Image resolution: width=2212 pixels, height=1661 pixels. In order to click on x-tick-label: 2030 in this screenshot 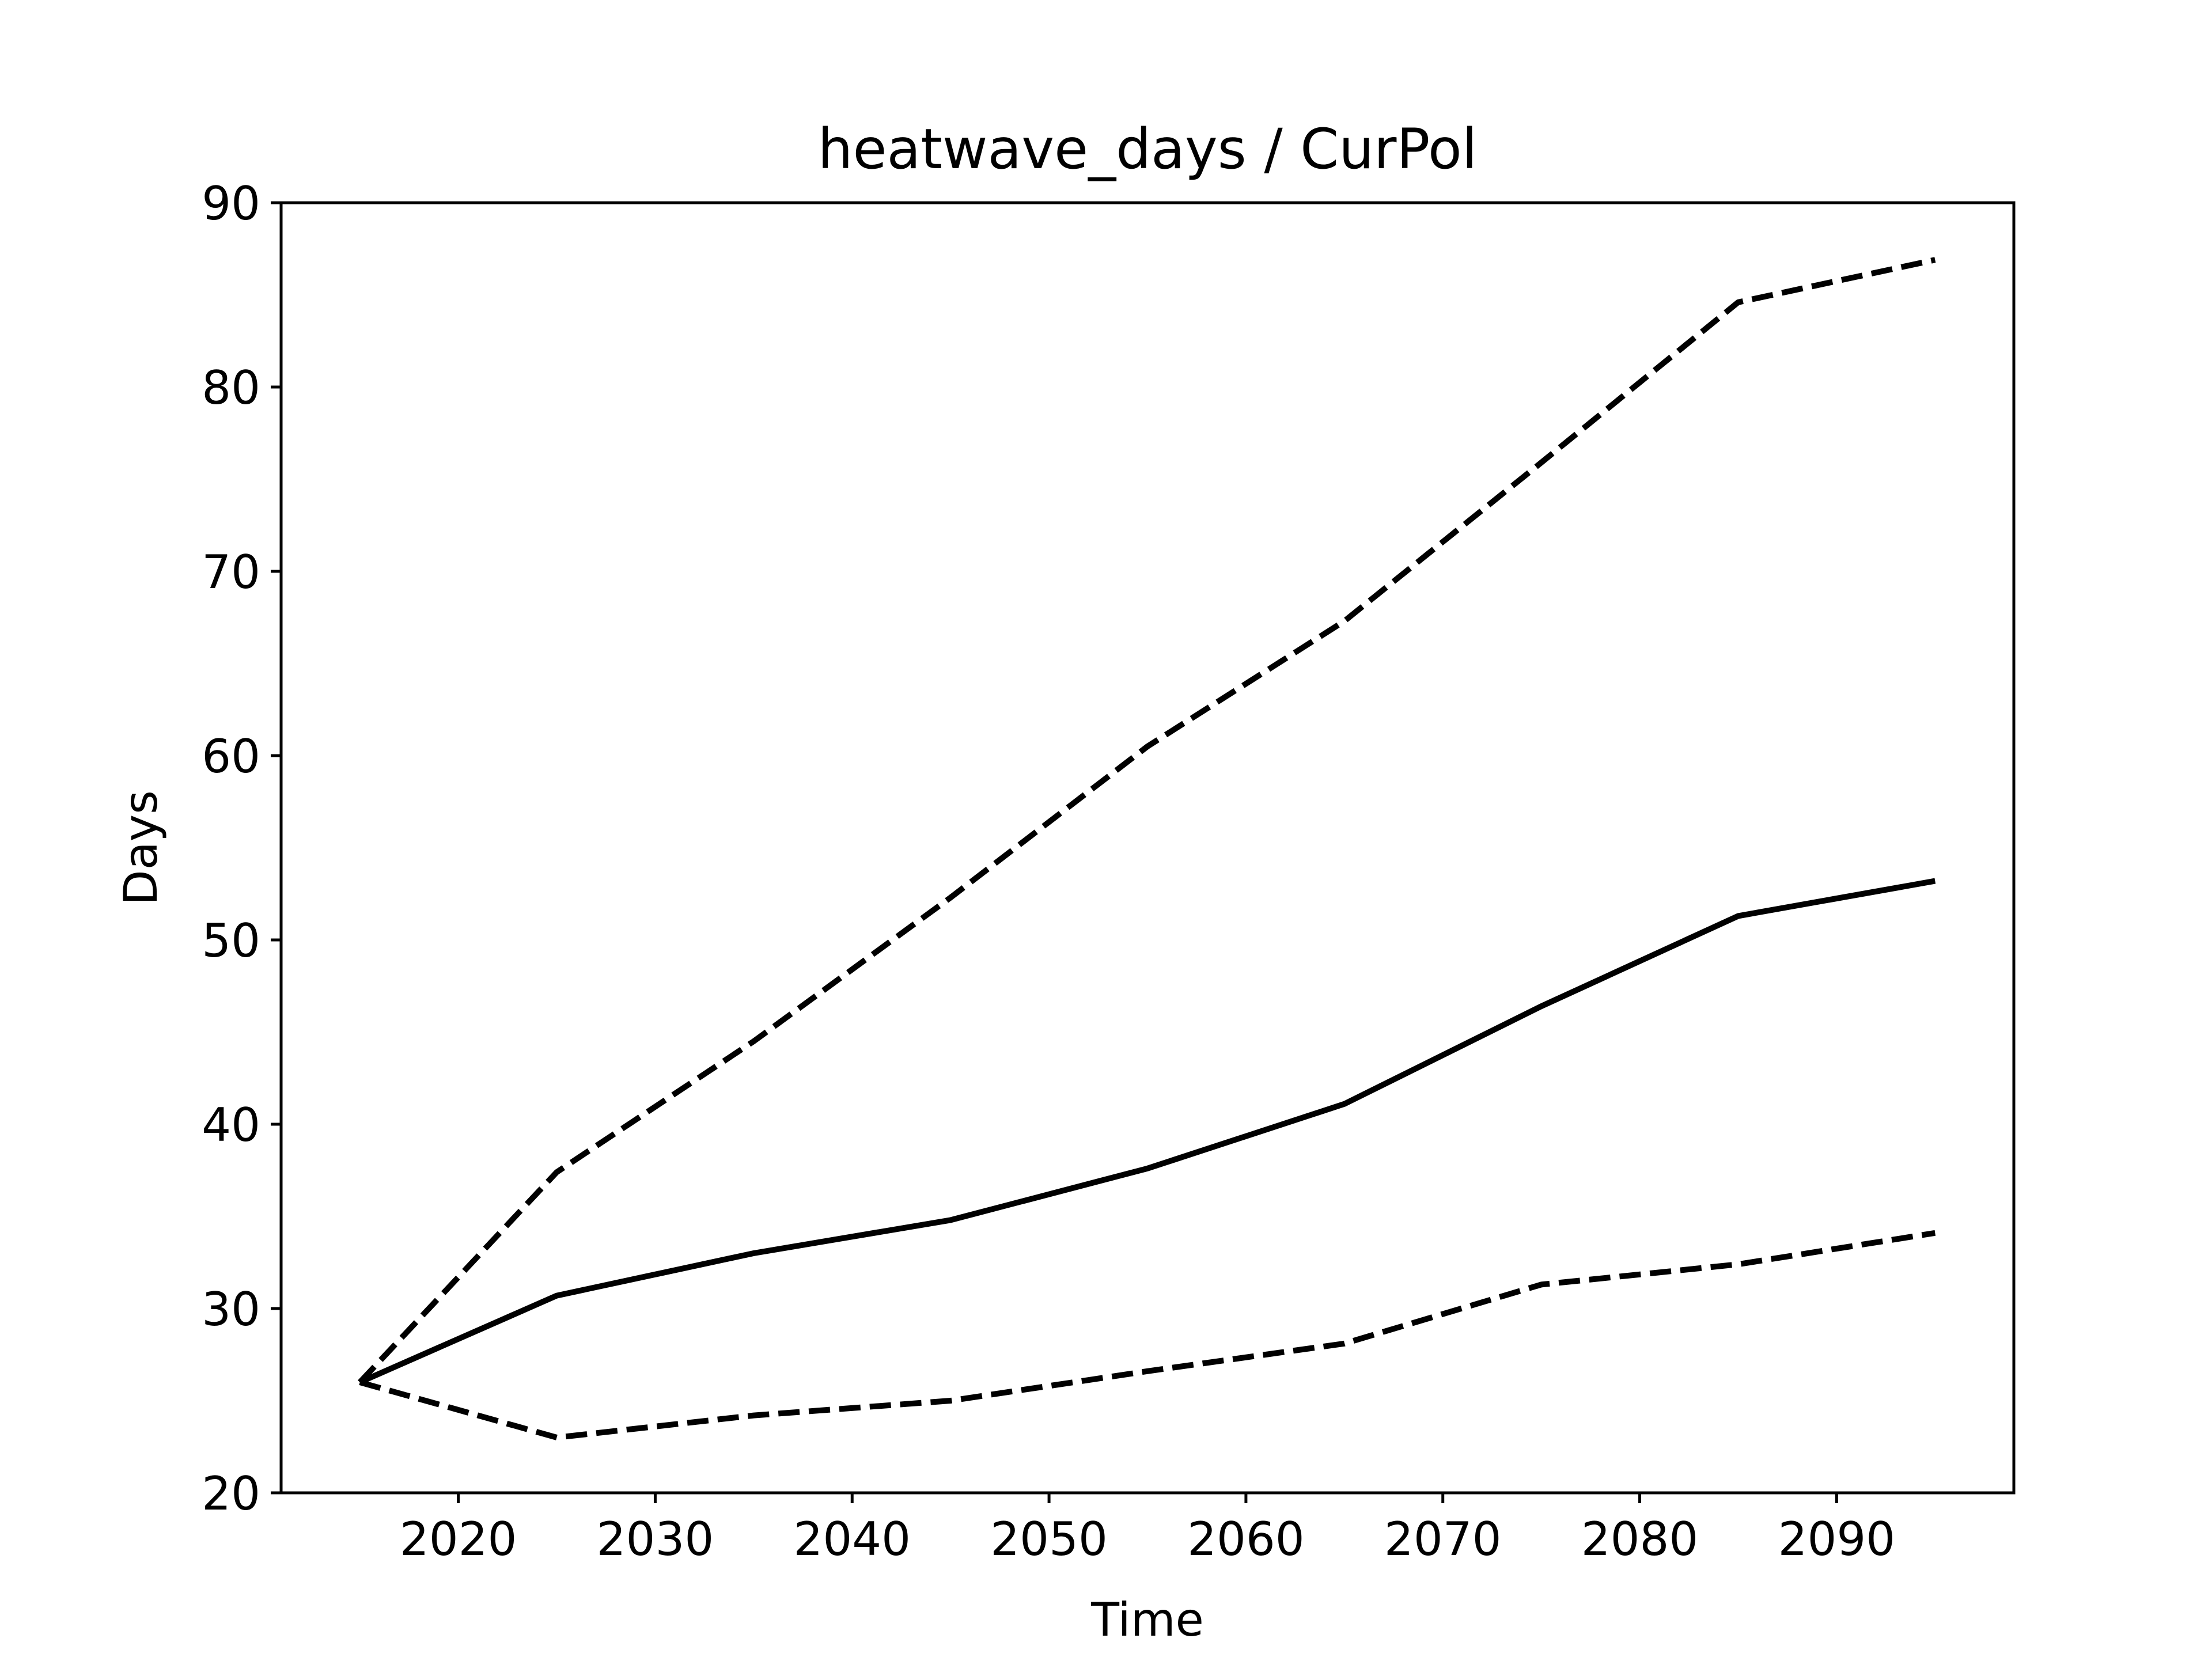, I will do `click(655, 1539)`.